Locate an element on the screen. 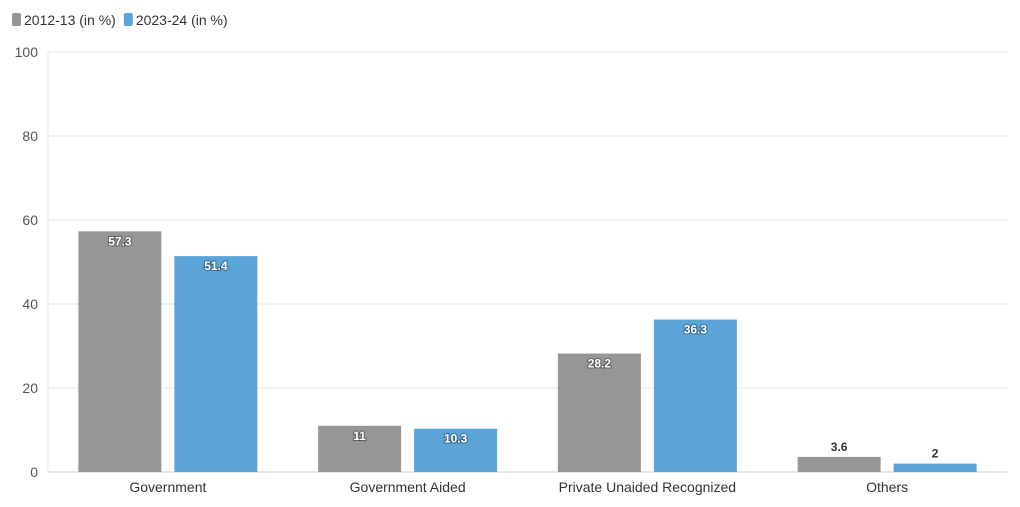  legend-label-1: 2023-24 (in %) is located at coordinates (182, 20).